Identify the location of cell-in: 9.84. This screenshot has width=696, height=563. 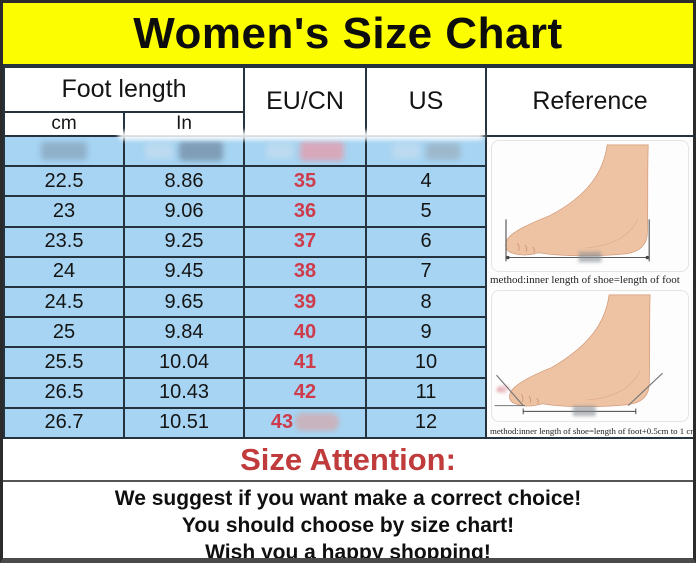
(184, 332).